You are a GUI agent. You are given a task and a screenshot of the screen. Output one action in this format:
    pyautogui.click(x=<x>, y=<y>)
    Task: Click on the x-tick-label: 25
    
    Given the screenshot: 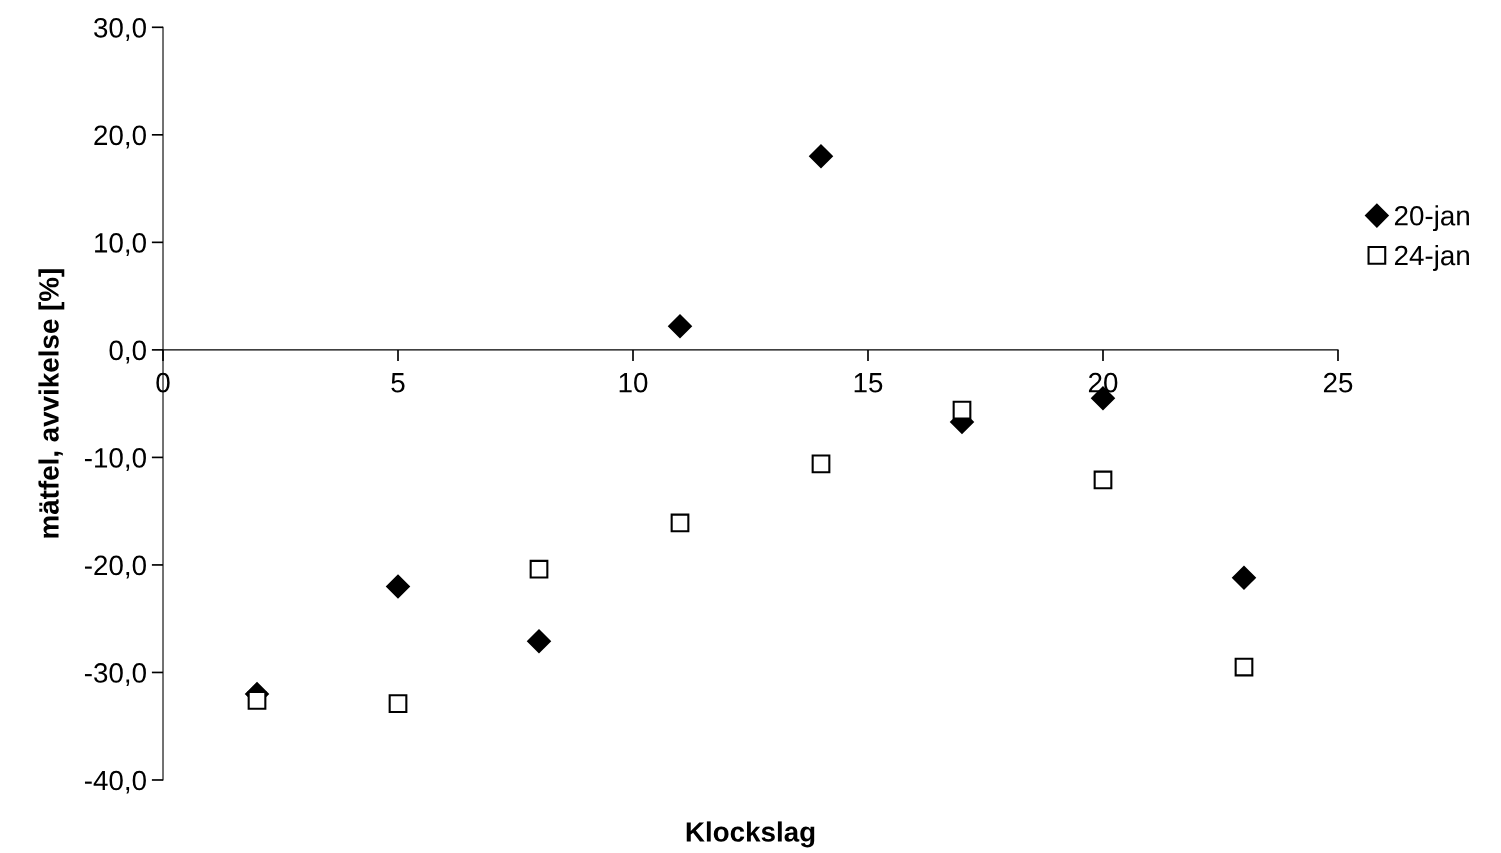 What is the action you would take?
    pyautogui.click(x=1338, y=382)
    